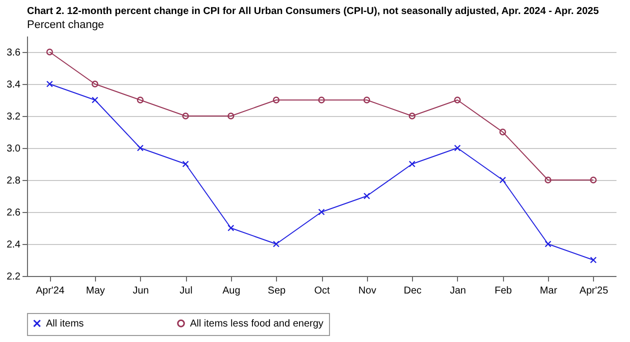 The height and width of the screenshot is (342, 630). Describe the element at coordinates (549, 291) in the screenshot. I see `x-tick-label: Mar` at that location.